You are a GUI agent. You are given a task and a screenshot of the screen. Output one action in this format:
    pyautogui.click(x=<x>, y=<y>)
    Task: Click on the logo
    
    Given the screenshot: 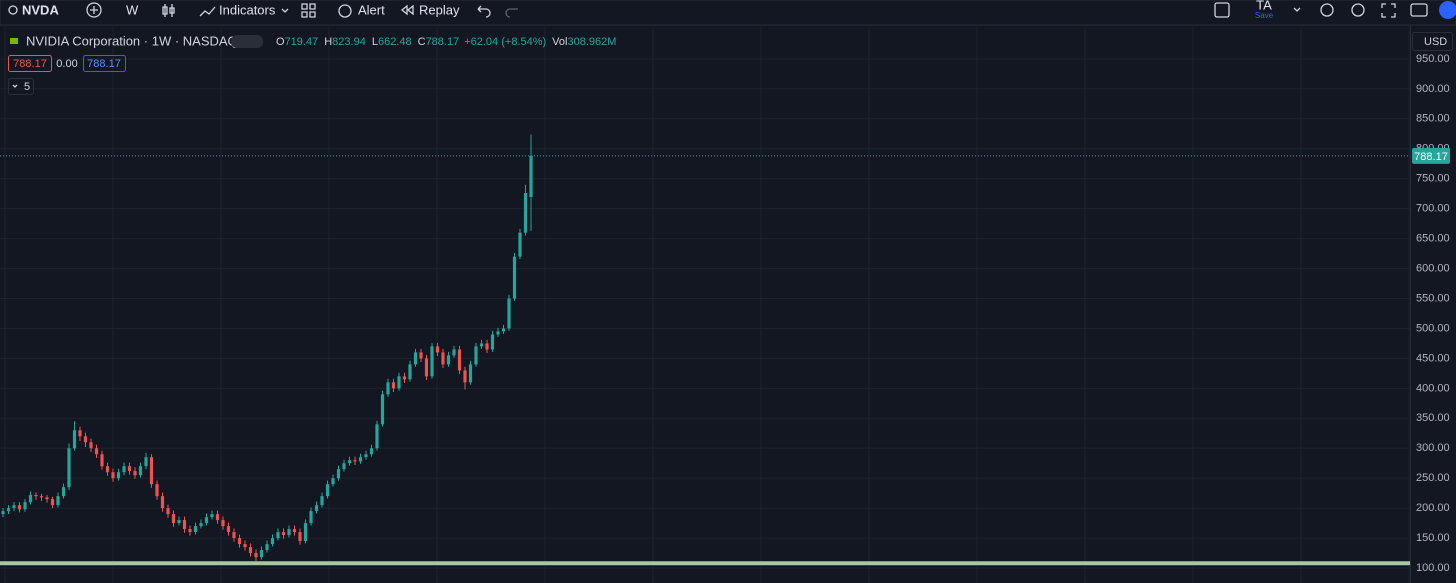 What is the action you would take?
    pyautogui.click(x=14, y=41)
    